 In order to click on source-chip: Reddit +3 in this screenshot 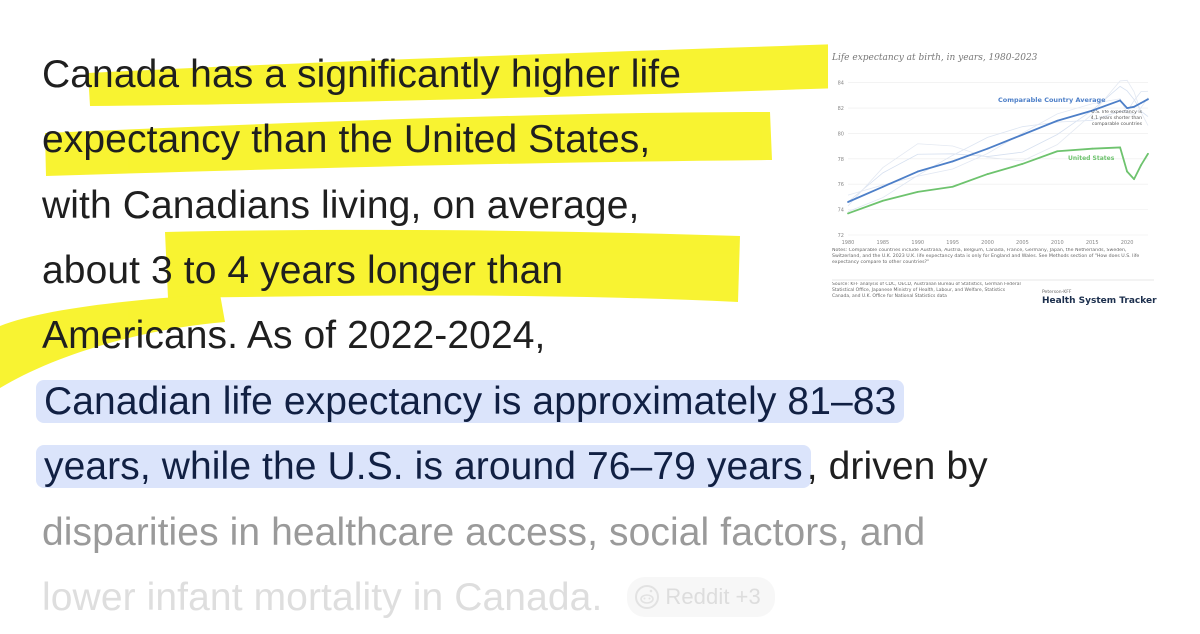, I will do `click(701, 596)`.